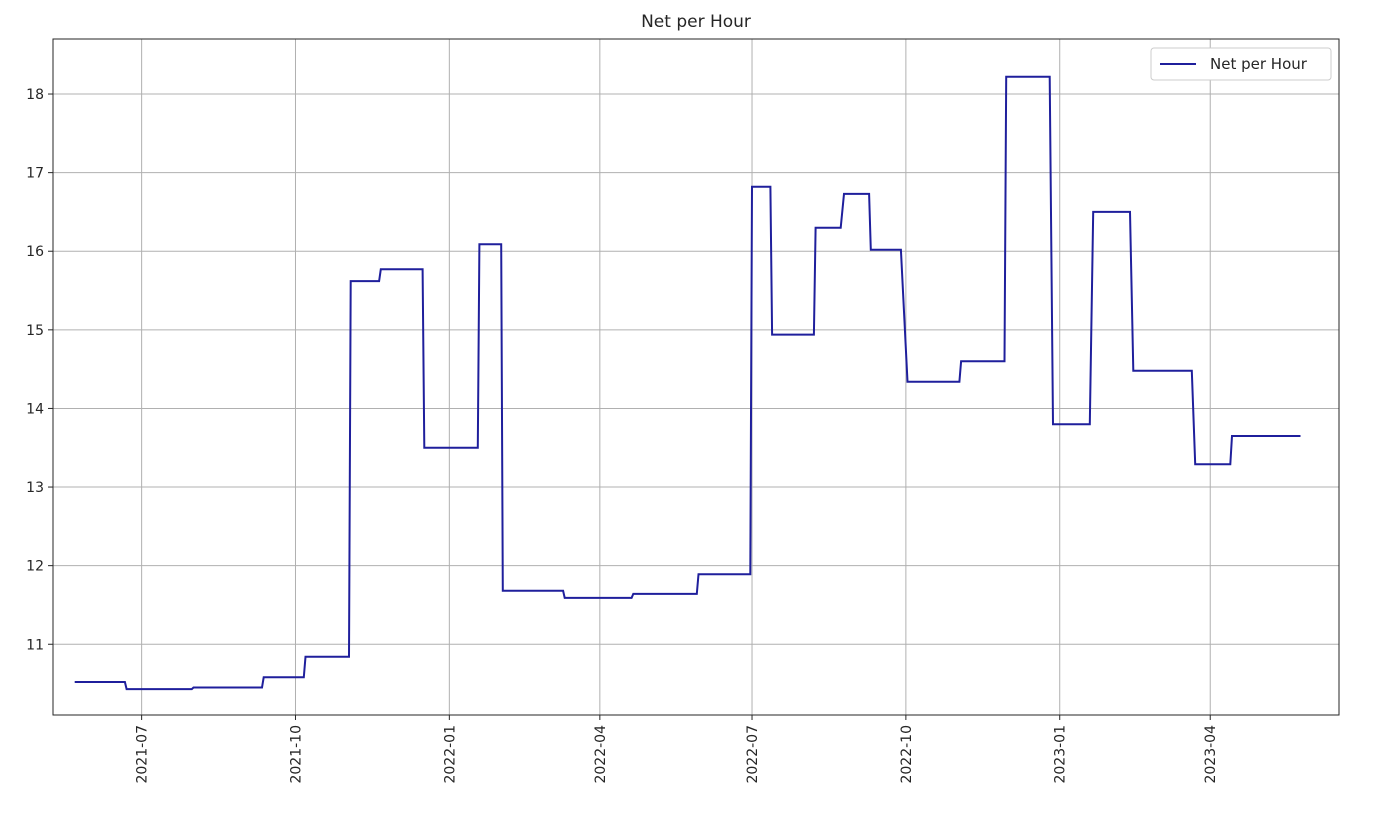 The width and height of the screenshot is (1378, 816). Describe the element at coordinates (35, 331) in the screenshot. I see `y-tick-label: 15` at that location.